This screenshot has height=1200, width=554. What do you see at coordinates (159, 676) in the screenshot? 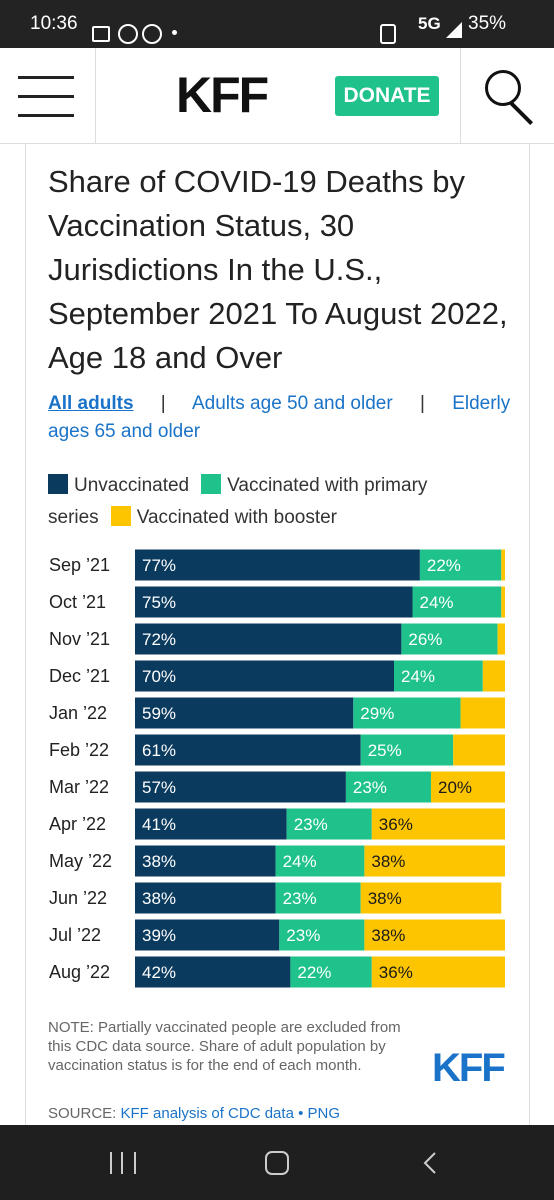
I see `value-label: 70%` at bounding box center [159, 676].